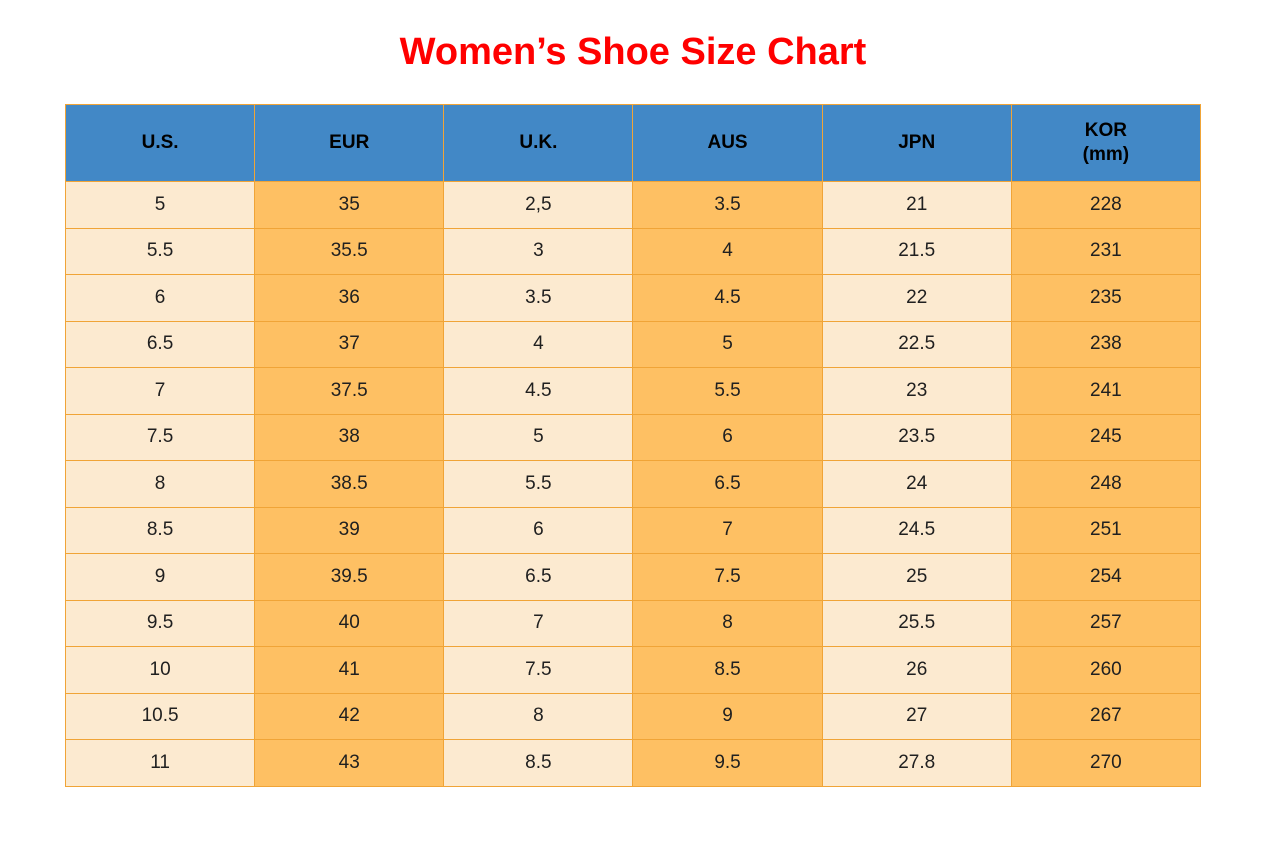 The image size is (1266, 841). I want to click on column-header-label: U.S., so click(160, 142).